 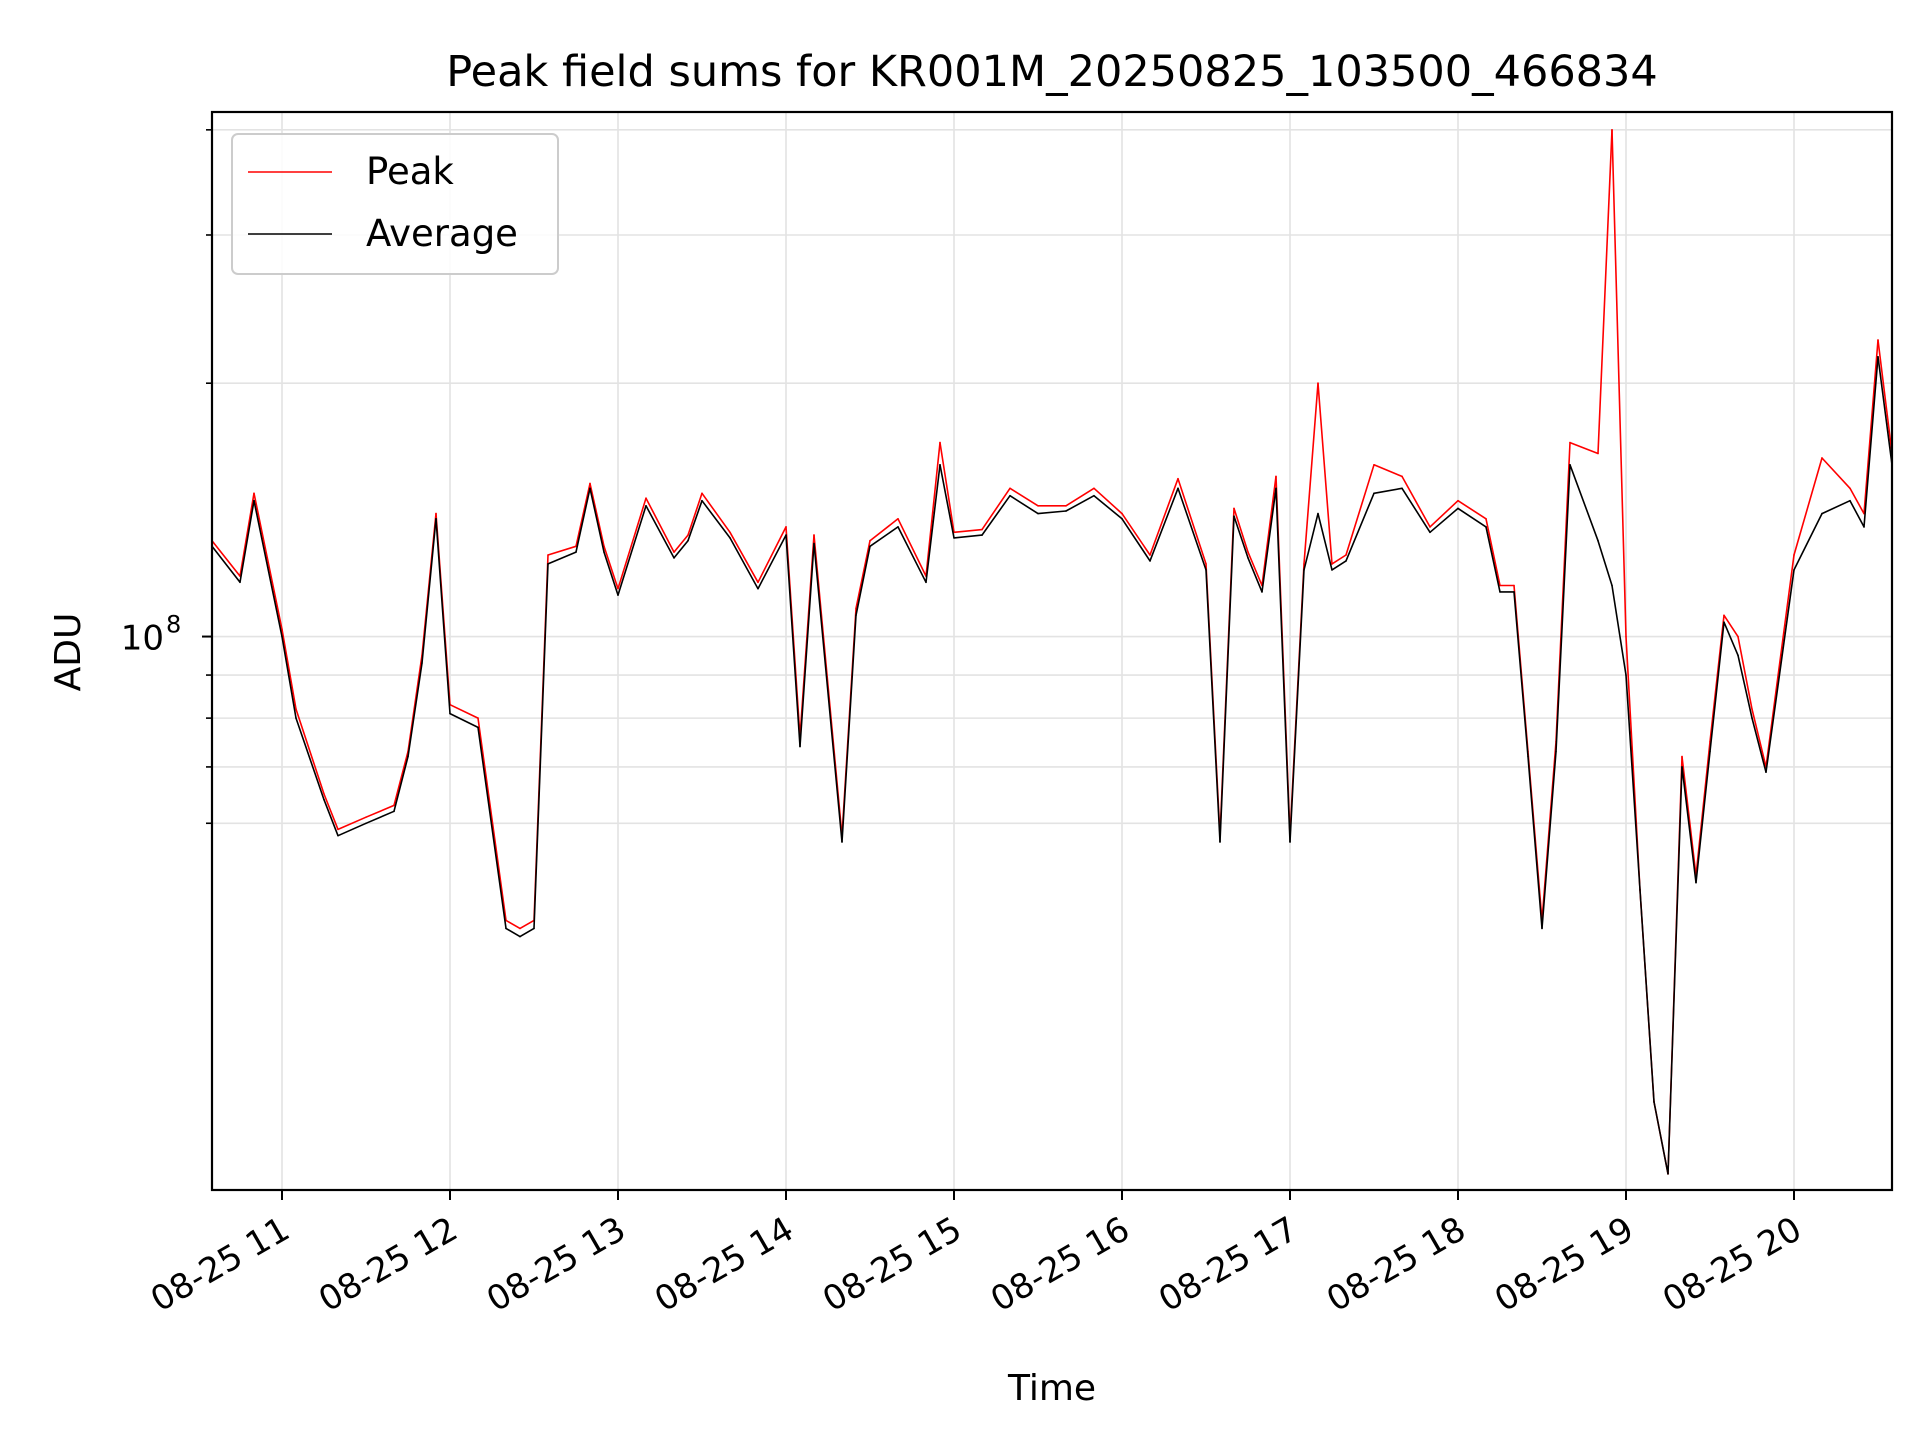 I want to click on legend-box, so click(x=395, y=204).